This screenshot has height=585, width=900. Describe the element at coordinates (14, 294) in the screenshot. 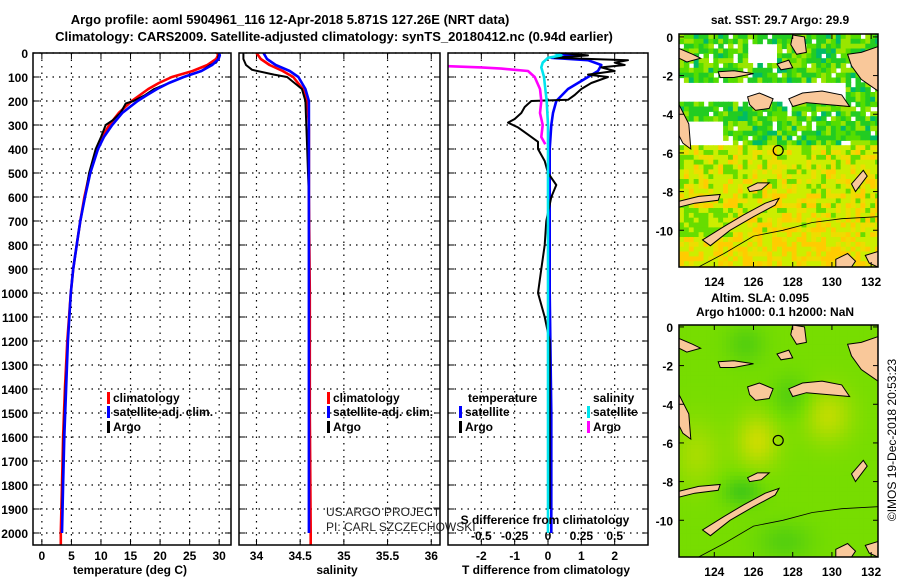

I see `y-tick-label: 1000` at that location.